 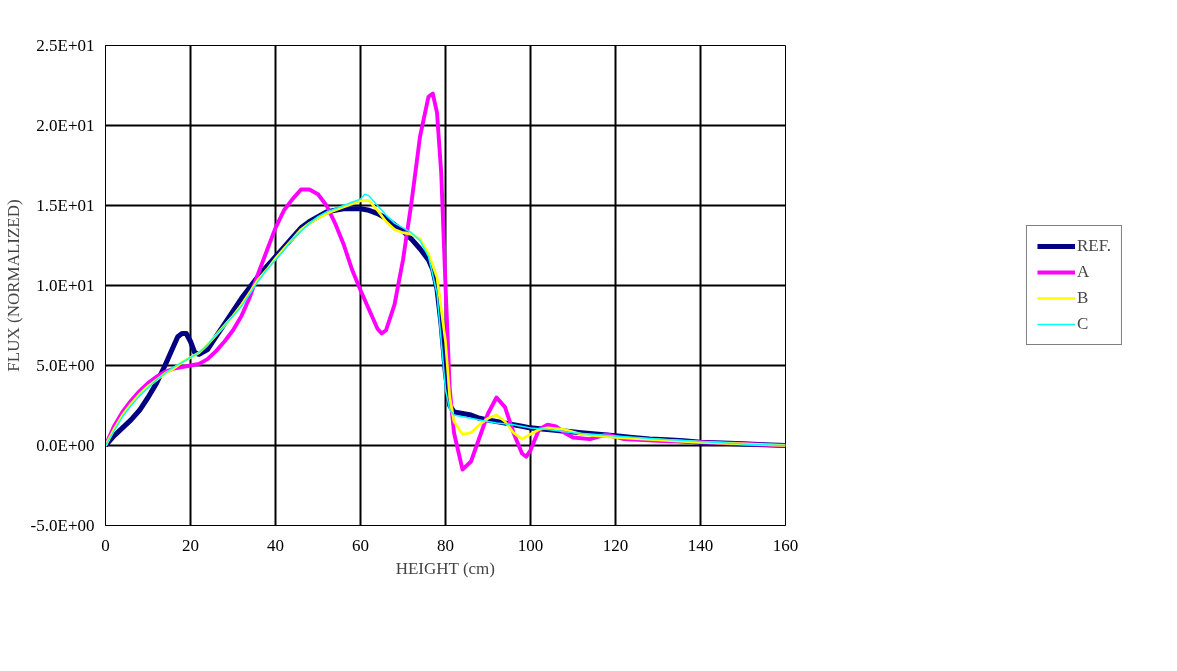 What do you see at coordinates (105, 545) in the screenshot?
I see `x-tick-label: 0` at bounding box center [105, 545].